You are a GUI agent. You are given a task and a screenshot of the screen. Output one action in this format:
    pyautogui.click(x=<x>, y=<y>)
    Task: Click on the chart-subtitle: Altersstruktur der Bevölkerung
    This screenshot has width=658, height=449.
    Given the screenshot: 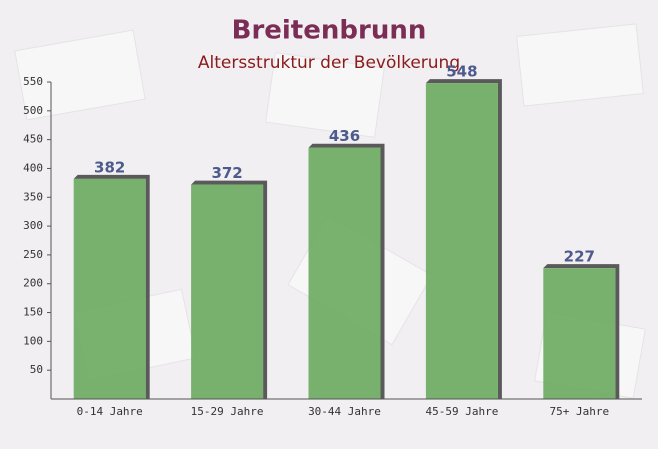 What is the action you would take?
    pyautogui.click(x=329, y=63)
    